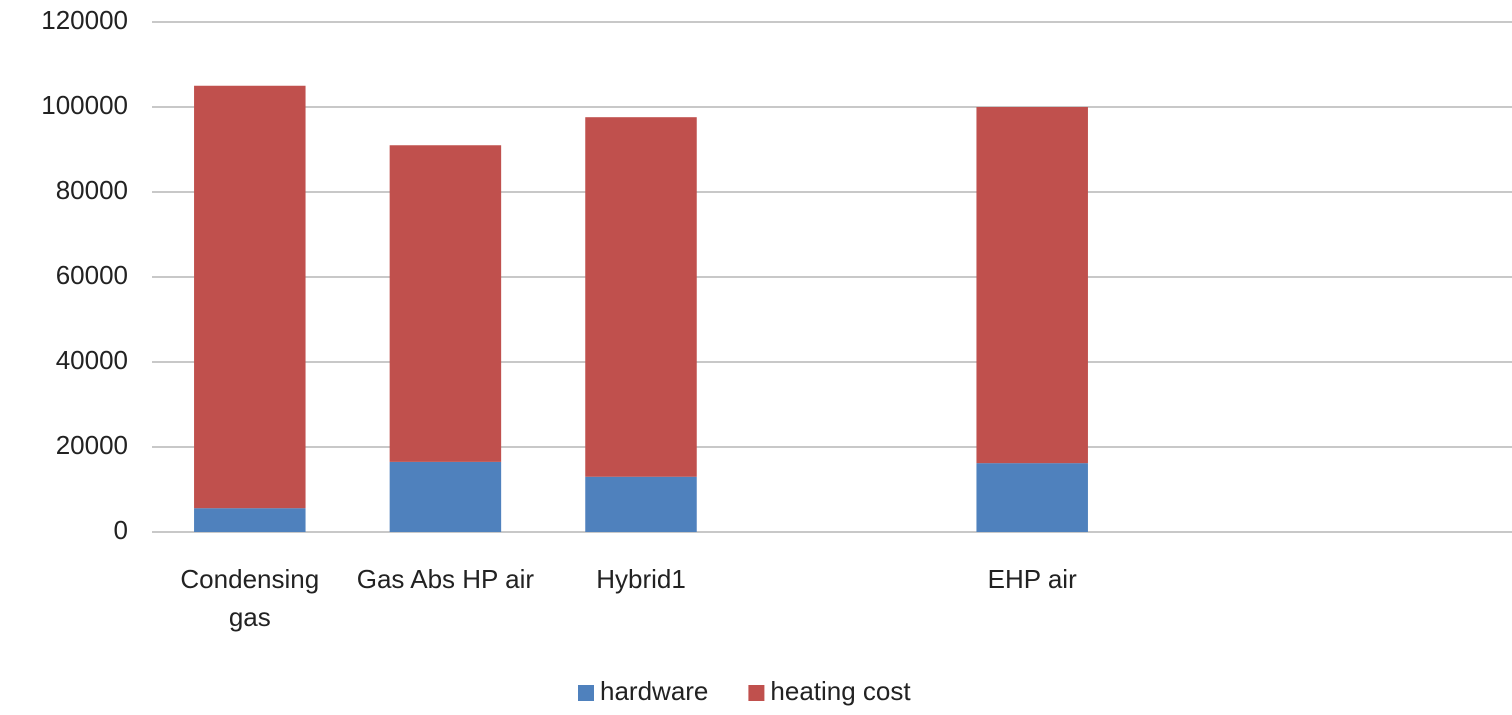 This screenshot has width=1512, height=715. What do you see at coordinates (92, 360) in the screenshot?
I see `y-tick-label: 40000` at bounding box center [92, 360].